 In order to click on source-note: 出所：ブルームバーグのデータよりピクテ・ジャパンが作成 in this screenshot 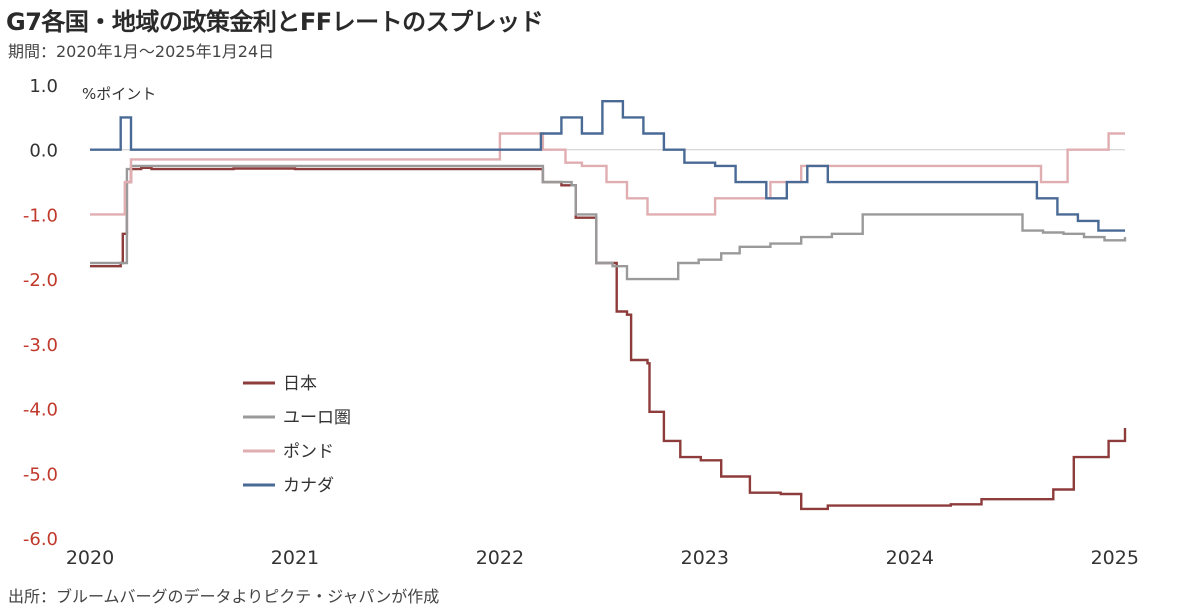, I will do `click(224, 596)`.